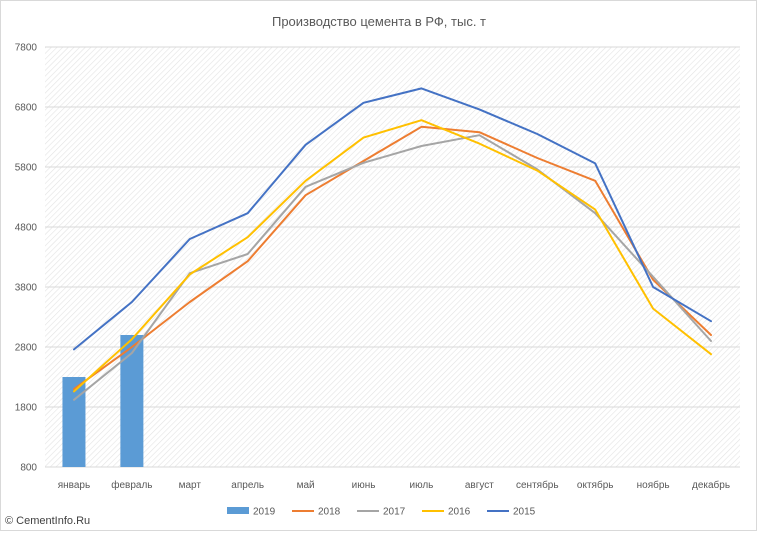 The height and width of the screenshot is (535, 757). What do you see at coordinates (595, 485) in the screenshot?
I see `x-tick-label: октябрь` at bounding box center [595, 485].